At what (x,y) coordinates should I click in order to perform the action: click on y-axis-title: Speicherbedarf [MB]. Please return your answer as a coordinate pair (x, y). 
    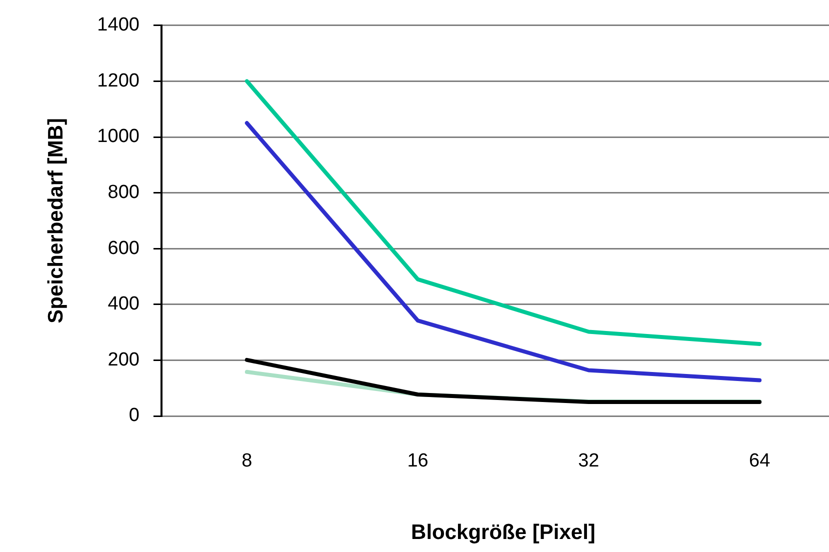
    Looking at the image, I should click on (56, 221).